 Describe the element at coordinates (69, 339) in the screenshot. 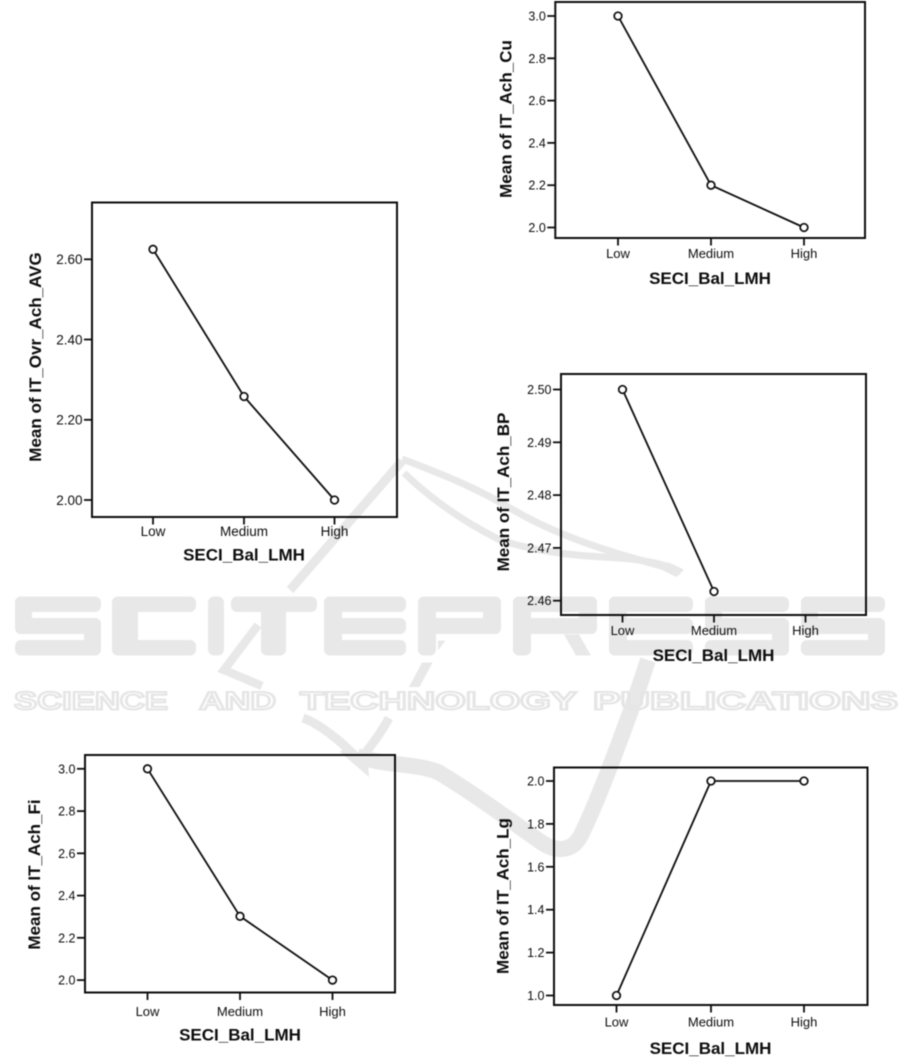

I see `svg-text: 2.40` at that location.